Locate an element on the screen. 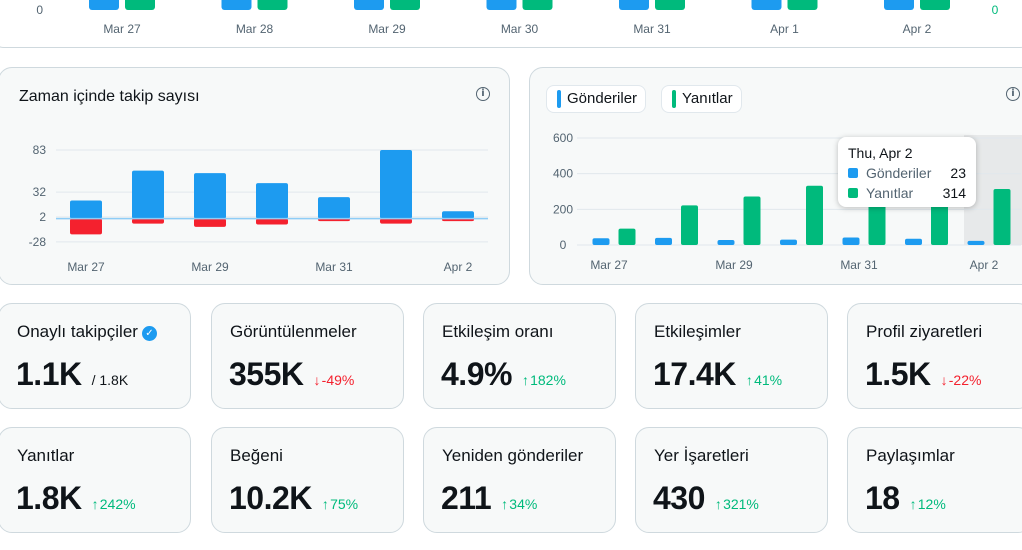 The width and height of the screenshot is (1022, 550). metric-delta-value: 12% is located at coordinates (931, 504).